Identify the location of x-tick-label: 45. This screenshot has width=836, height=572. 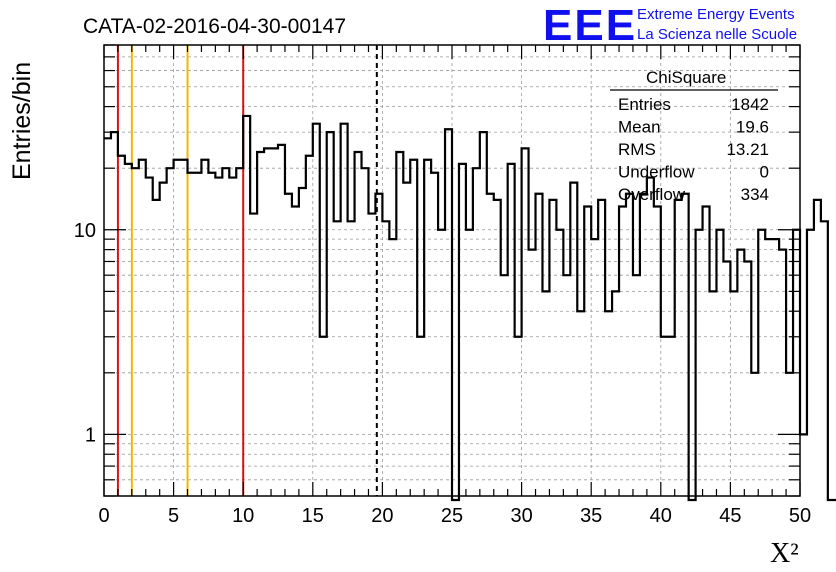
(730, 516).